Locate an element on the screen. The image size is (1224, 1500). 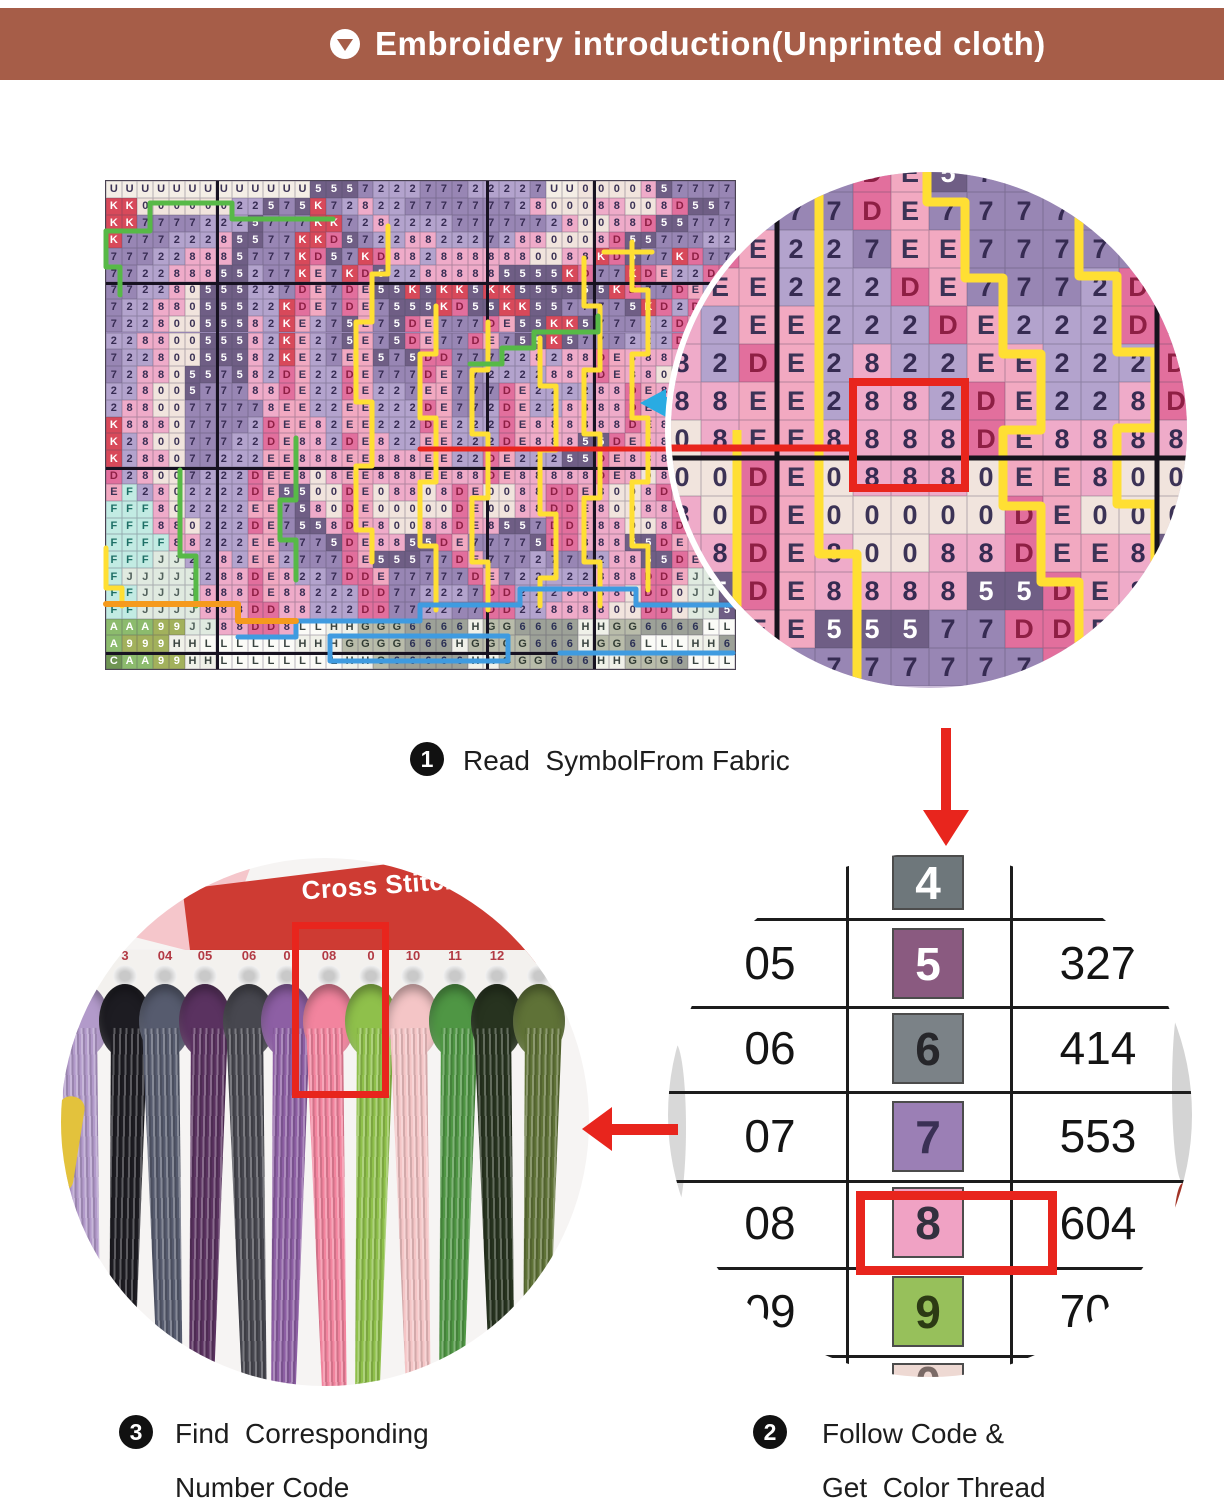
pattern-cell: H is located at coordinates (334, 627).